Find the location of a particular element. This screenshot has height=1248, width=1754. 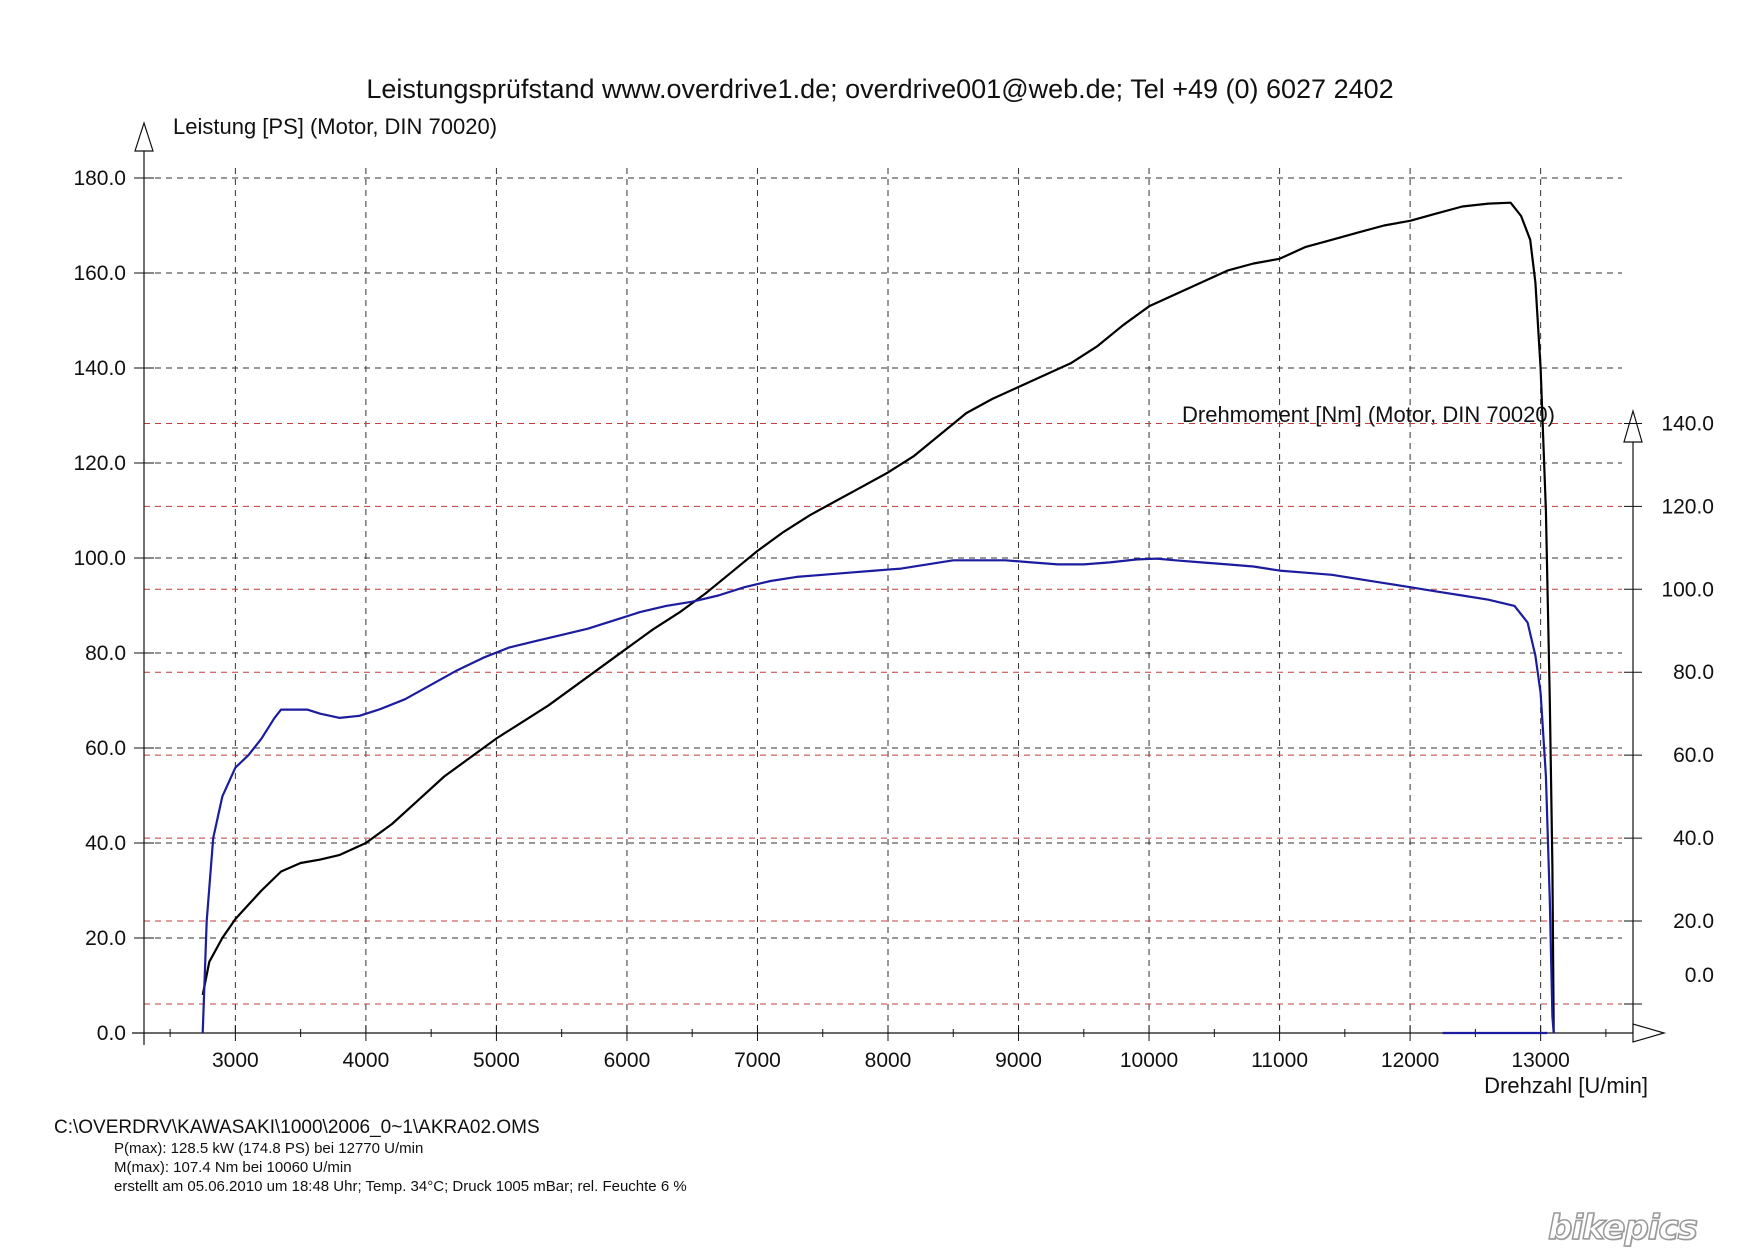

x-tick-label: 7000 is located at coordinates (757, 1060).